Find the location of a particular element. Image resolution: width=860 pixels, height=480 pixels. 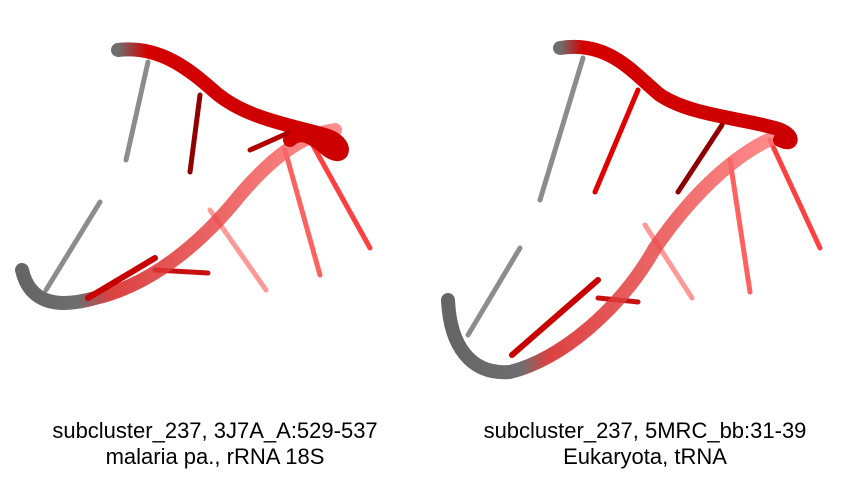

caption-line-2: Eukaryota, tRNA is located at coordinates (645, 456).